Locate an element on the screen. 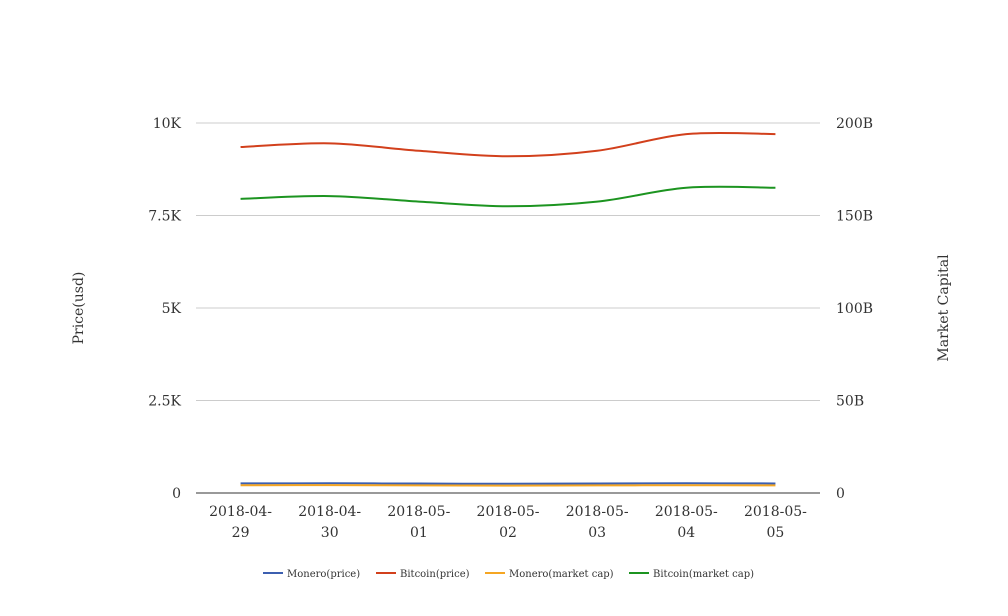 The width and height of the screenshot is (1008, 616). y-tick-label: 0 is located at coordinates (176, 494).